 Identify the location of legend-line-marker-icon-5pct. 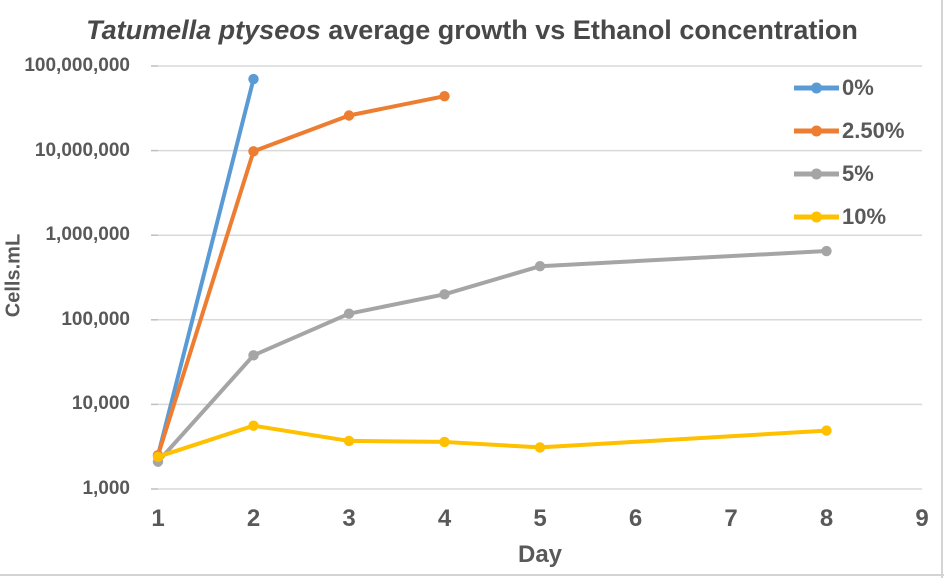
(816, 173).